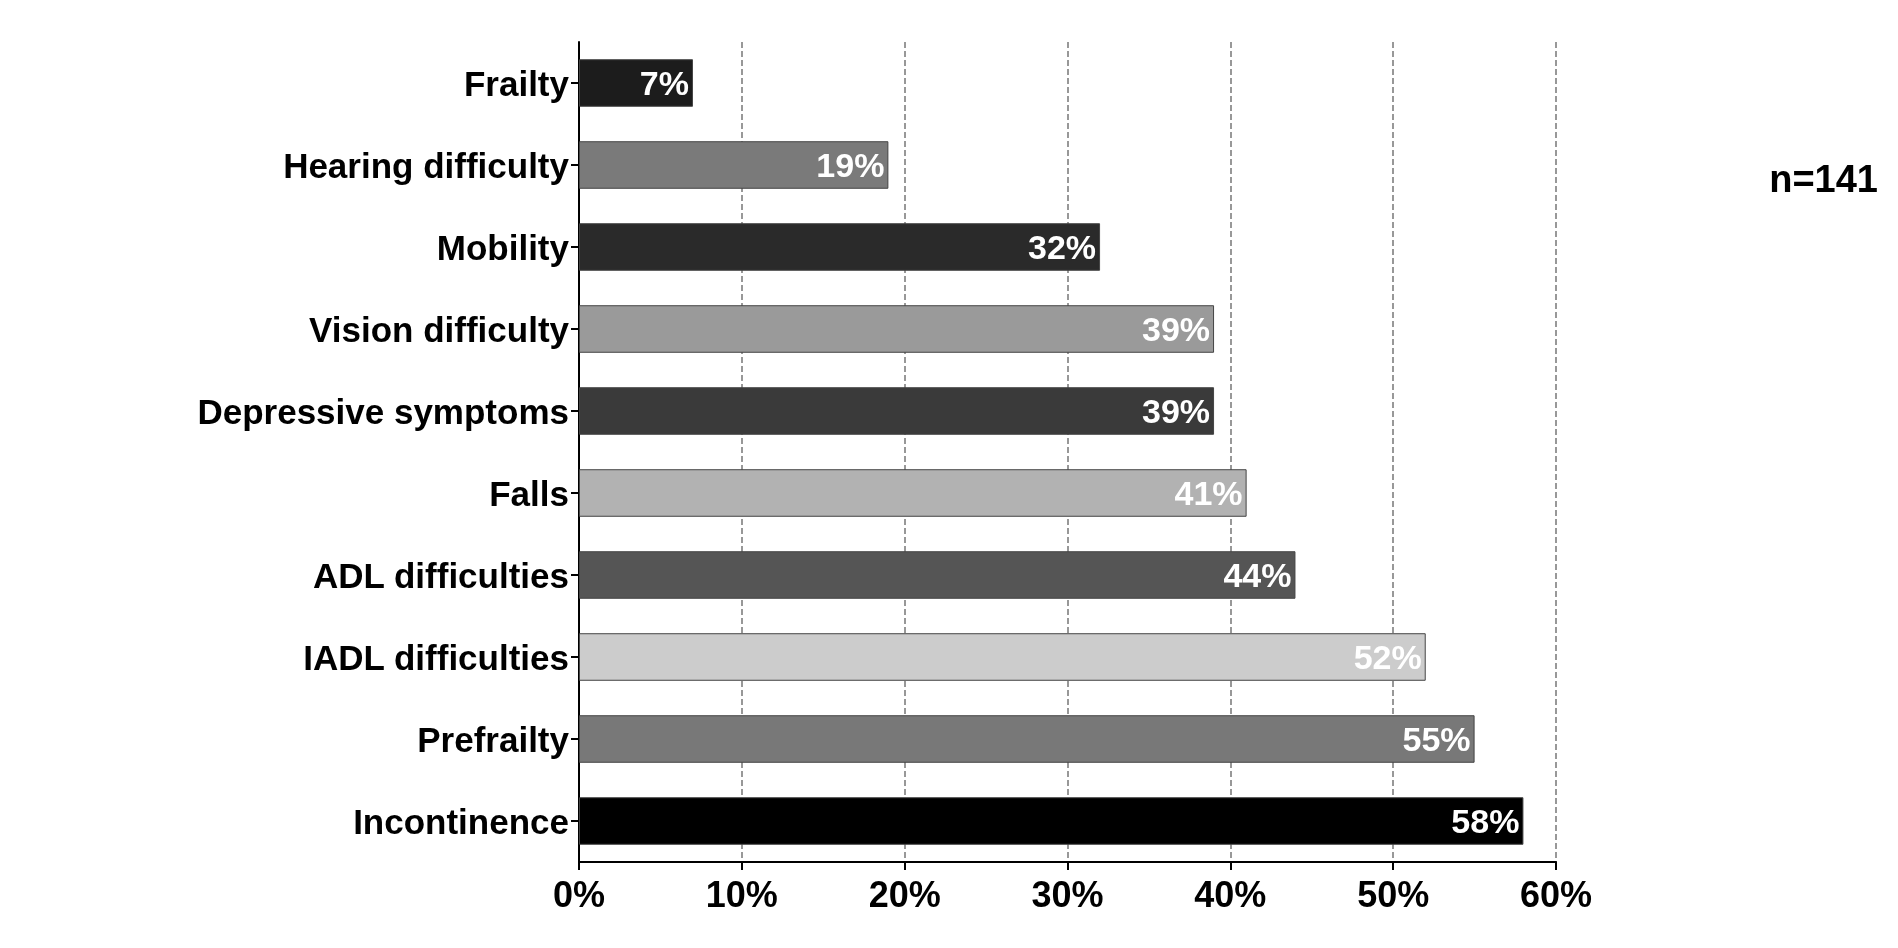 The image size is (1898, 948). I want to click on x-tick-label: 10%, so click(741, 894).